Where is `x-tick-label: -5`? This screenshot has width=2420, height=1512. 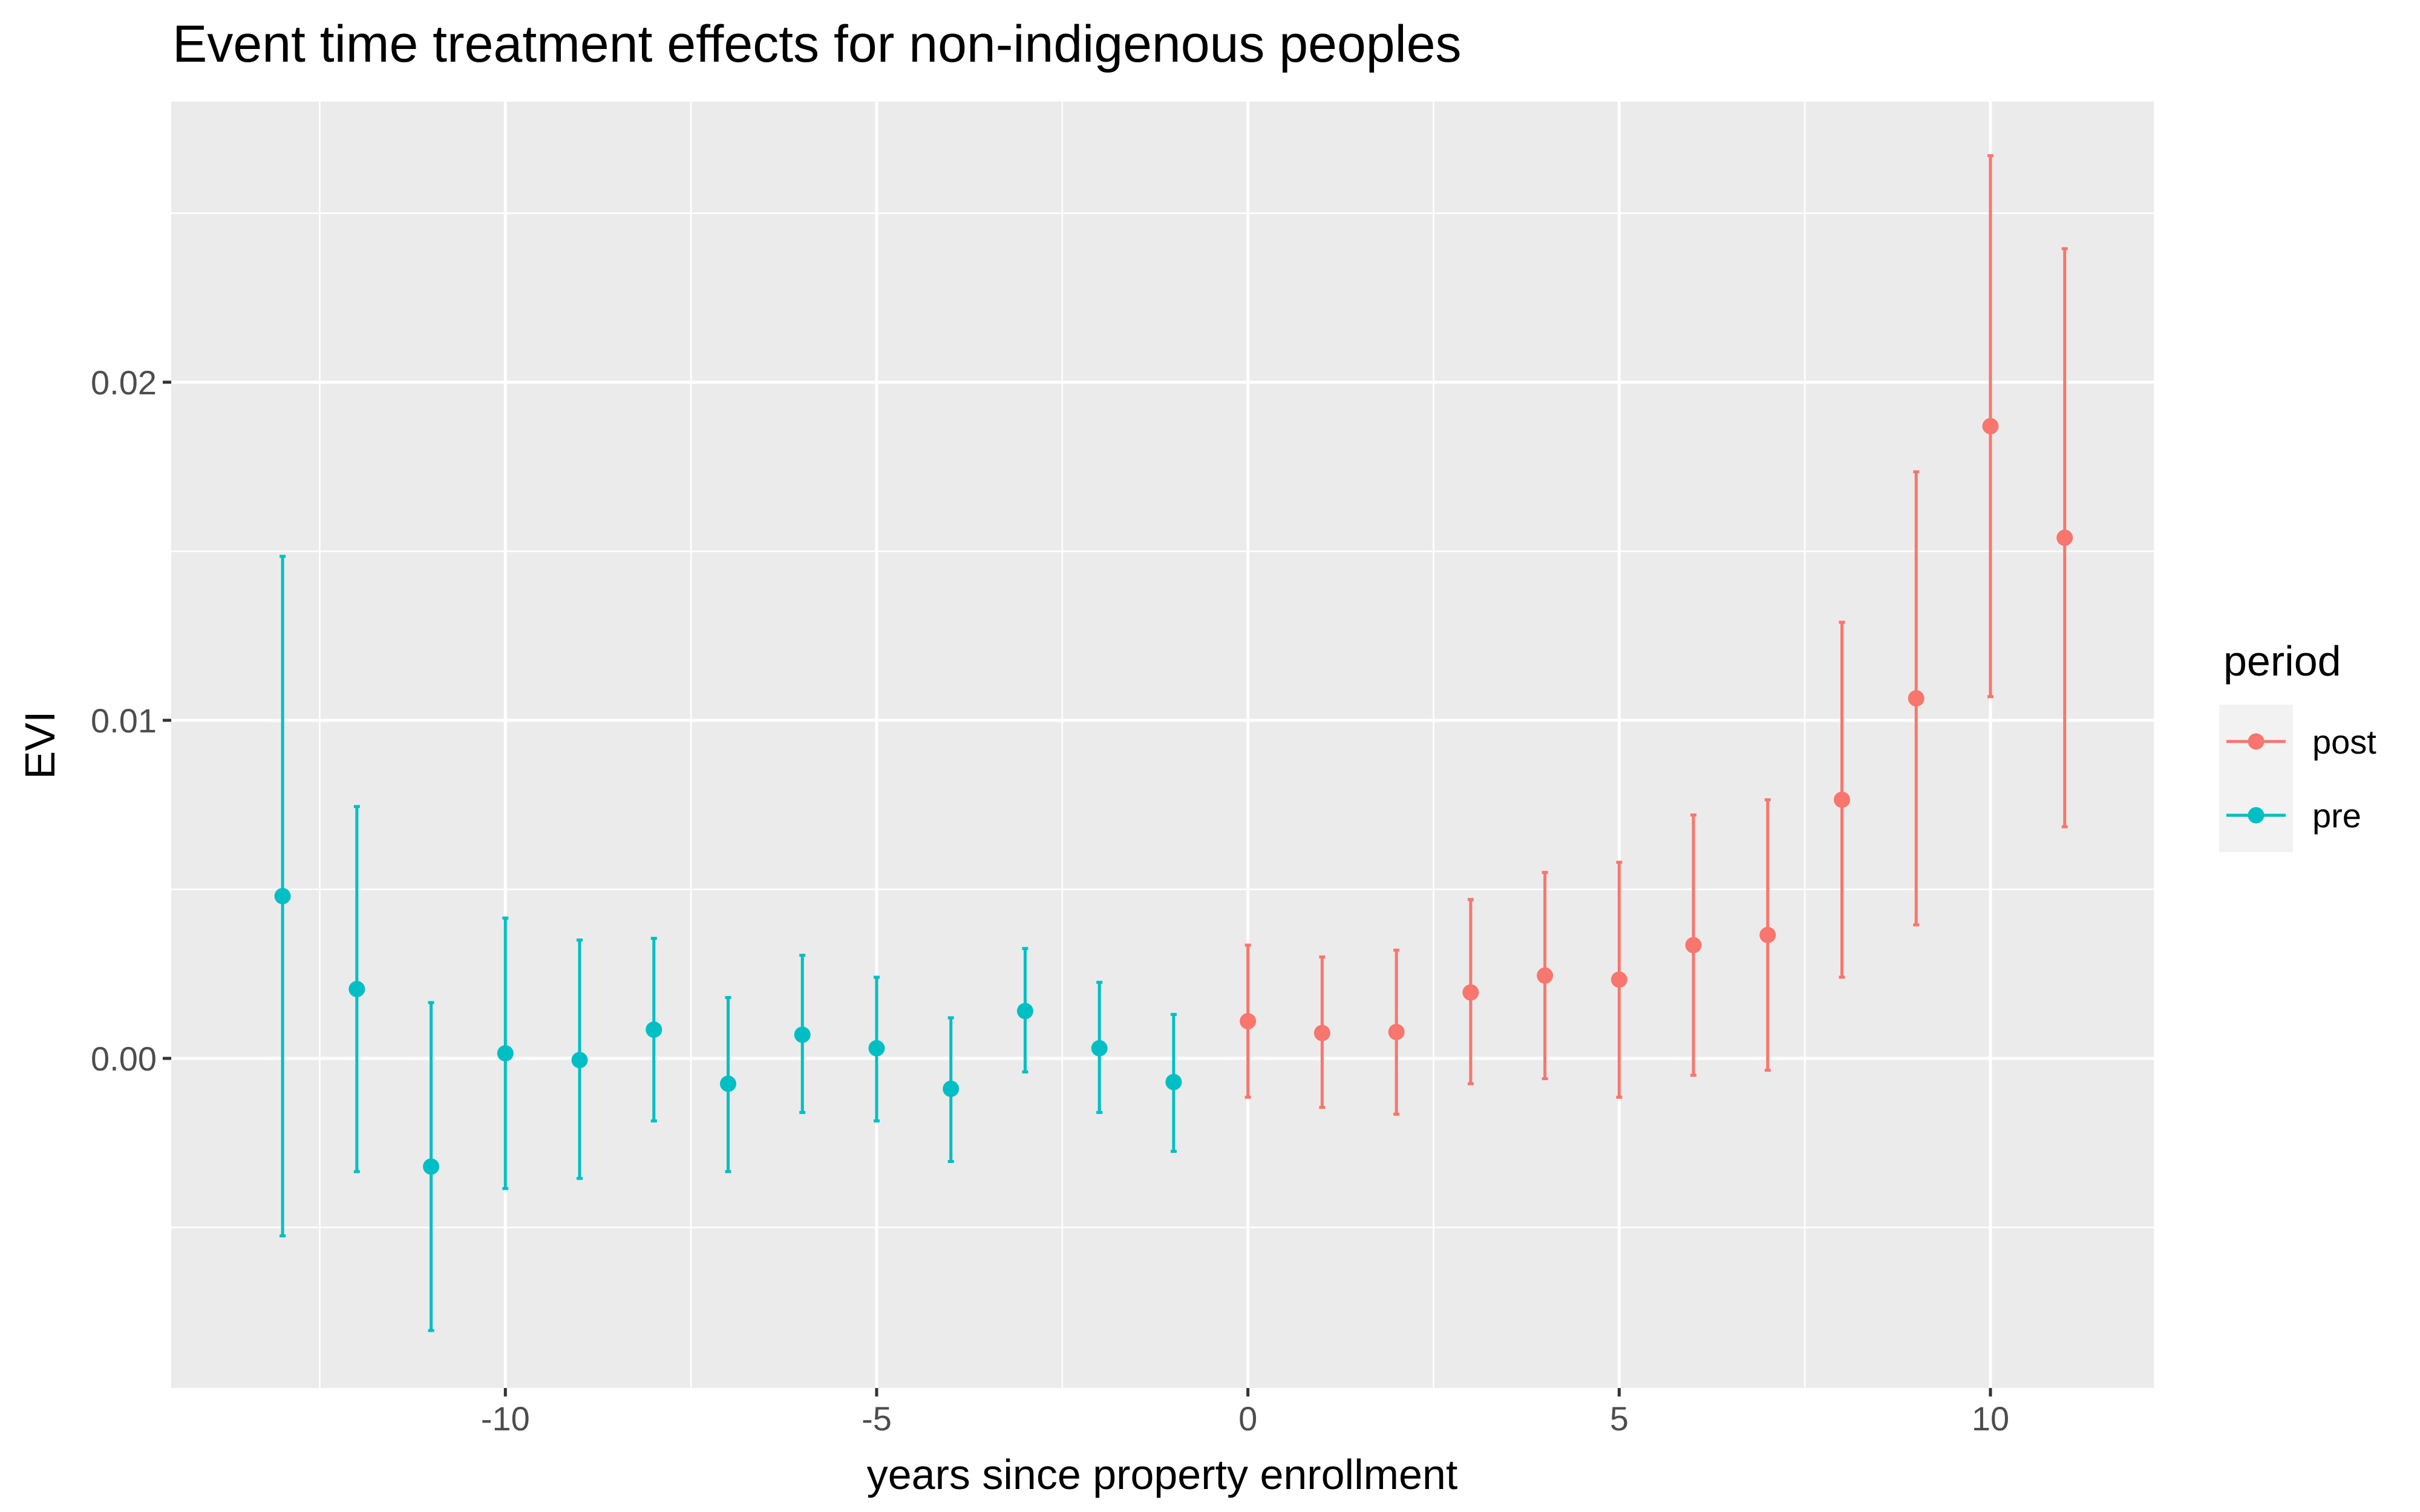
x-tick-label: -5 is located at coordinates (877, 1419).